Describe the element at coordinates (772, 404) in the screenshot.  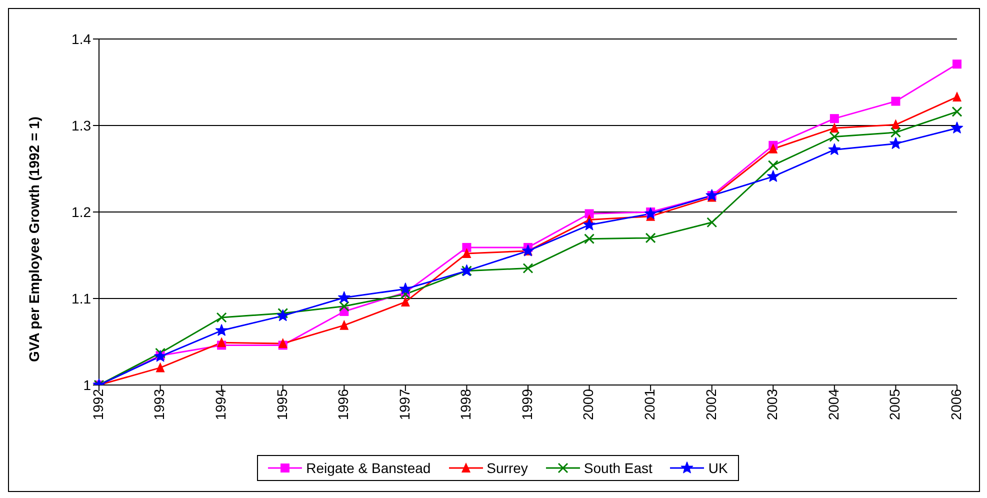
I see `x-tick-label: 2003` at that location.